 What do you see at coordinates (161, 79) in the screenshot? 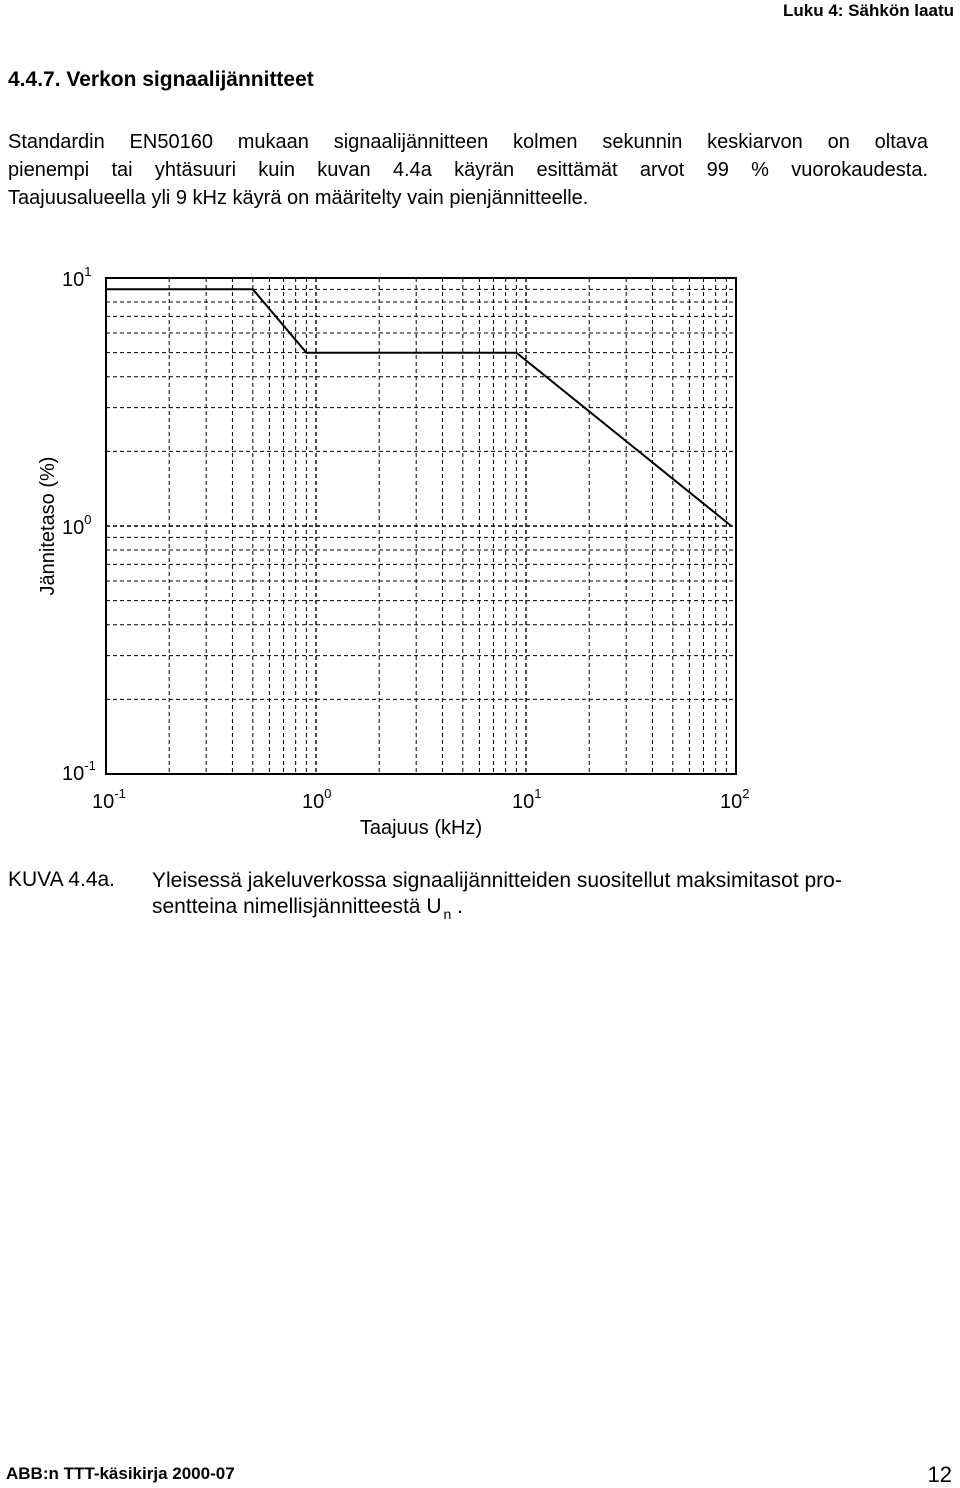
I see `section-title: 4.4.7. Verkon signaalijännitteet` at bounding box center [161, 79].